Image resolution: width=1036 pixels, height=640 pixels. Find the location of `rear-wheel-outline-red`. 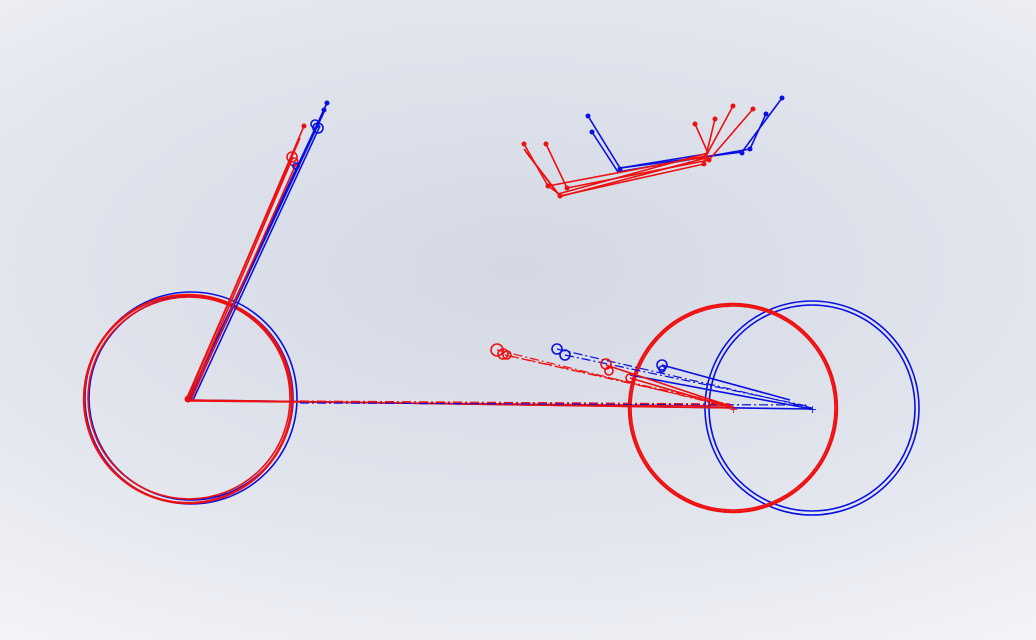

rear-wheel-outline-red is located at coordinates (733, 408).